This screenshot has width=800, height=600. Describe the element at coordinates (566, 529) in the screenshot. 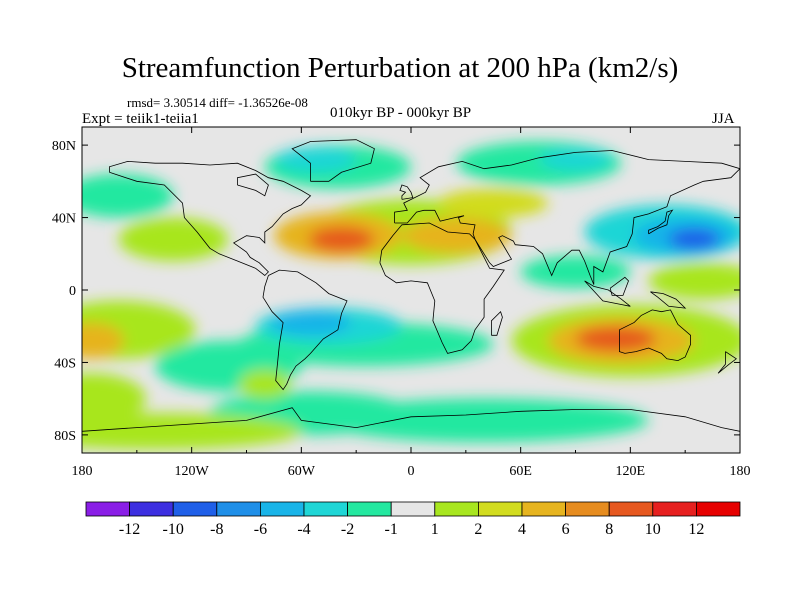

I see `colorbar-label: 6` at that location.